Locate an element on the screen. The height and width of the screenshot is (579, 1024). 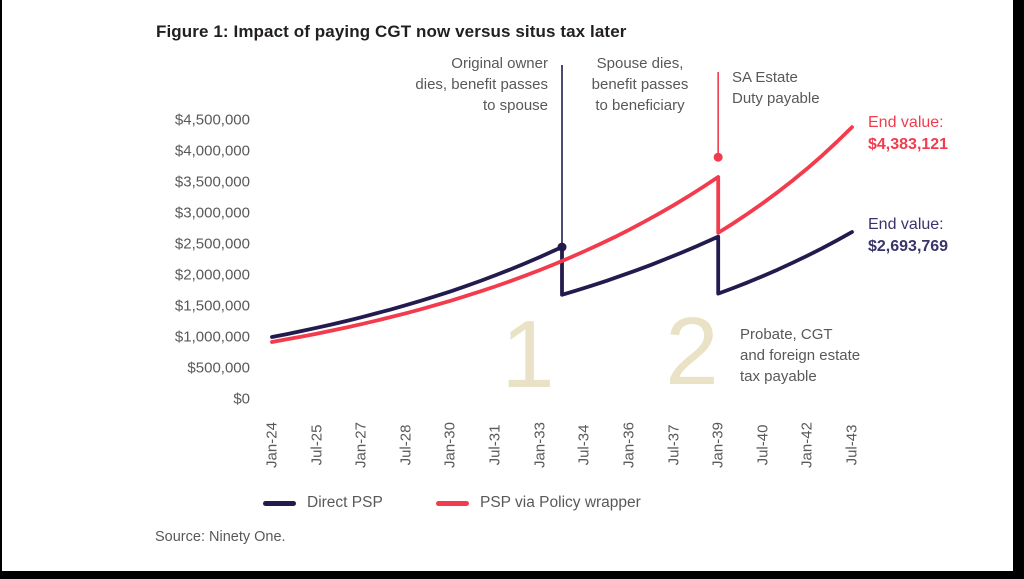
x-tick-label: Jul-25 is located at coordinates (317, 445).